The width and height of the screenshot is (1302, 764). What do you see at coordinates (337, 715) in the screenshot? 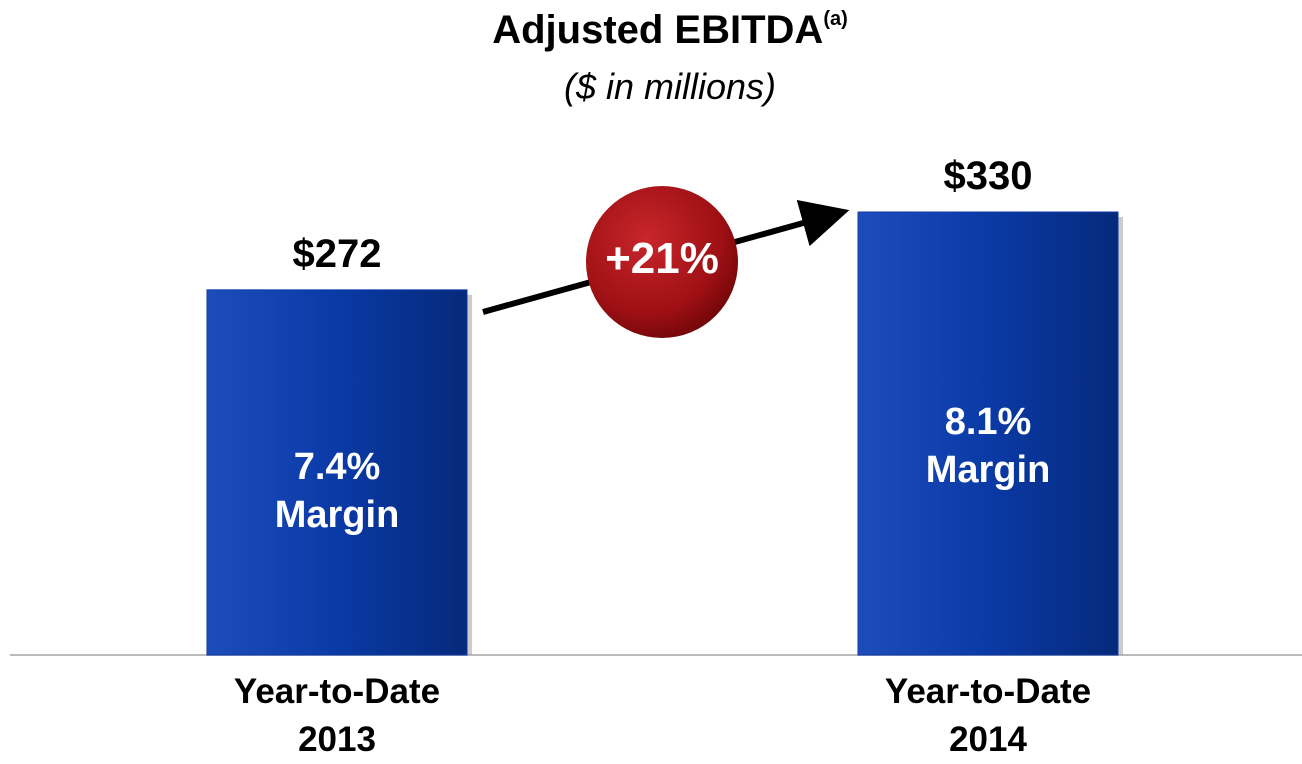
I see `x-tick-label: Year-to-Date 2013` at bounding box center [337, 715].